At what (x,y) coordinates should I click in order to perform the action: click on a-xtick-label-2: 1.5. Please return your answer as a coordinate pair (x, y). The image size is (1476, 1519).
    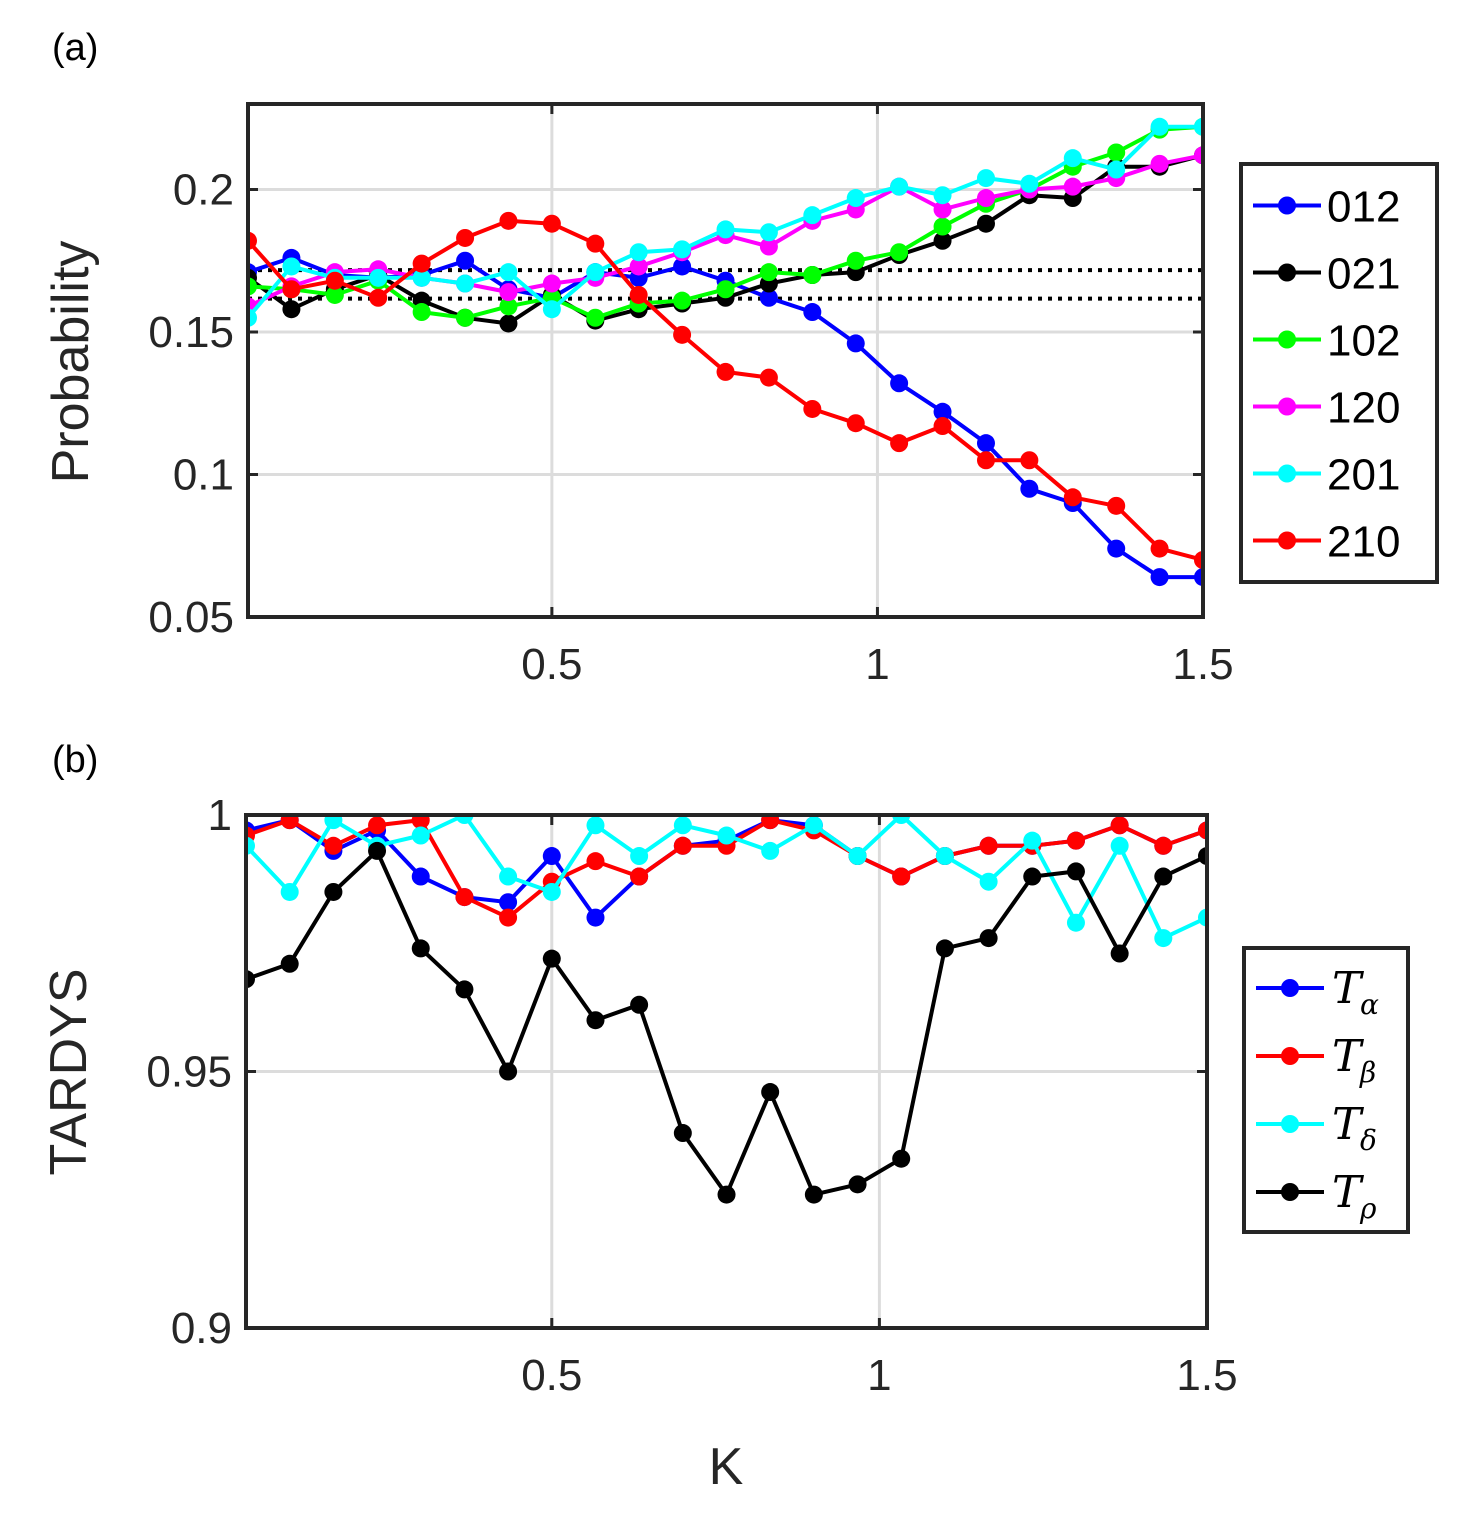
    Looking at the image, I should click on (1202, 664).